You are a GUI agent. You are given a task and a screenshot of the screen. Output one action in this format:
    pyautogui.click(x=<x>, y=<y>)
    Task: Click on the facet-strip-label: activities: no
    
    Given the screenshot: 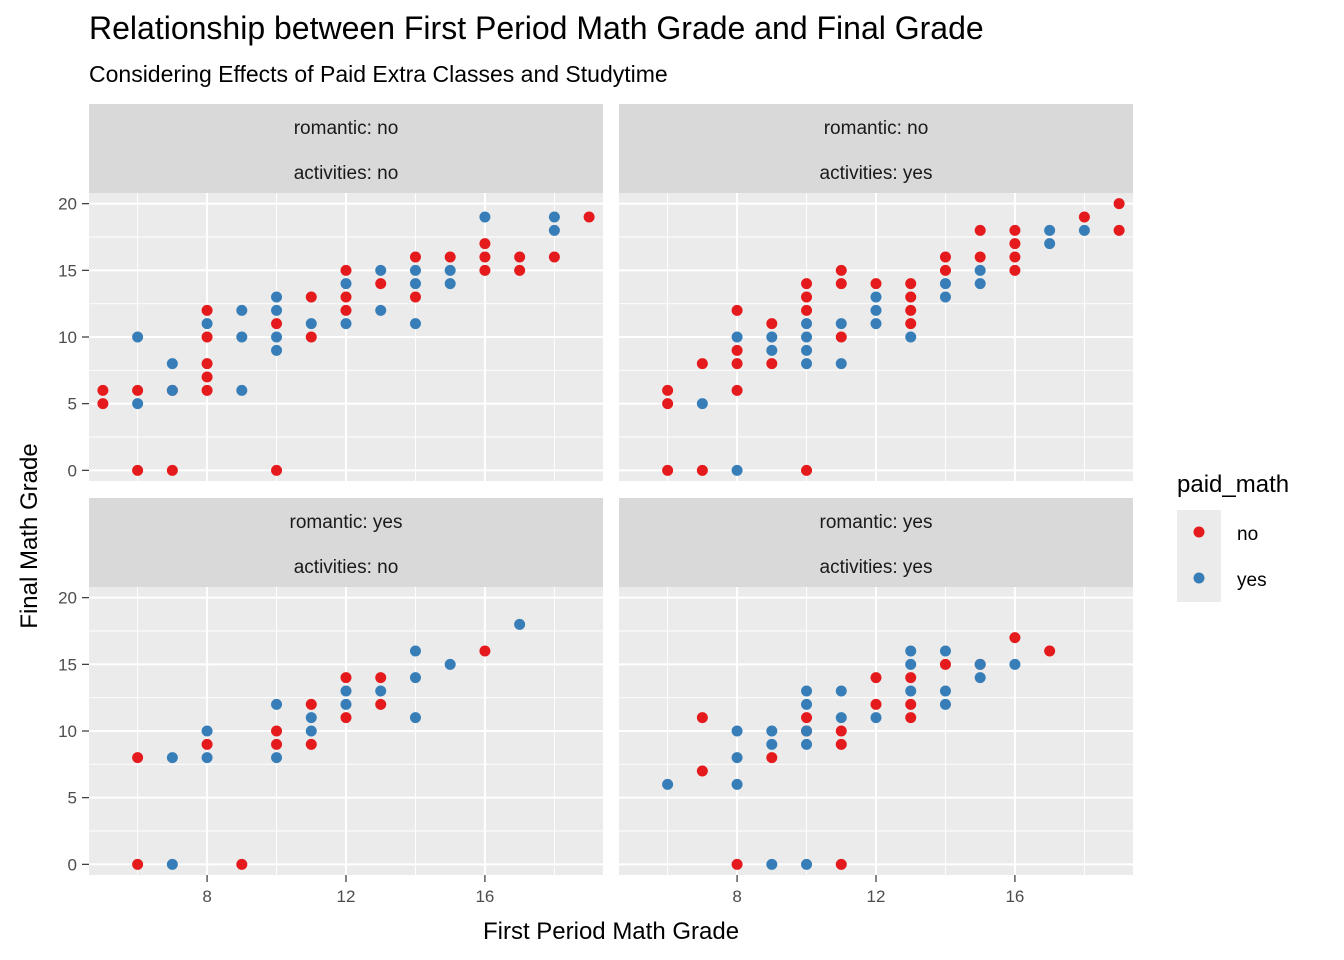 What is the action you would take?
    pyautogui.click(x=346, y=567)
    